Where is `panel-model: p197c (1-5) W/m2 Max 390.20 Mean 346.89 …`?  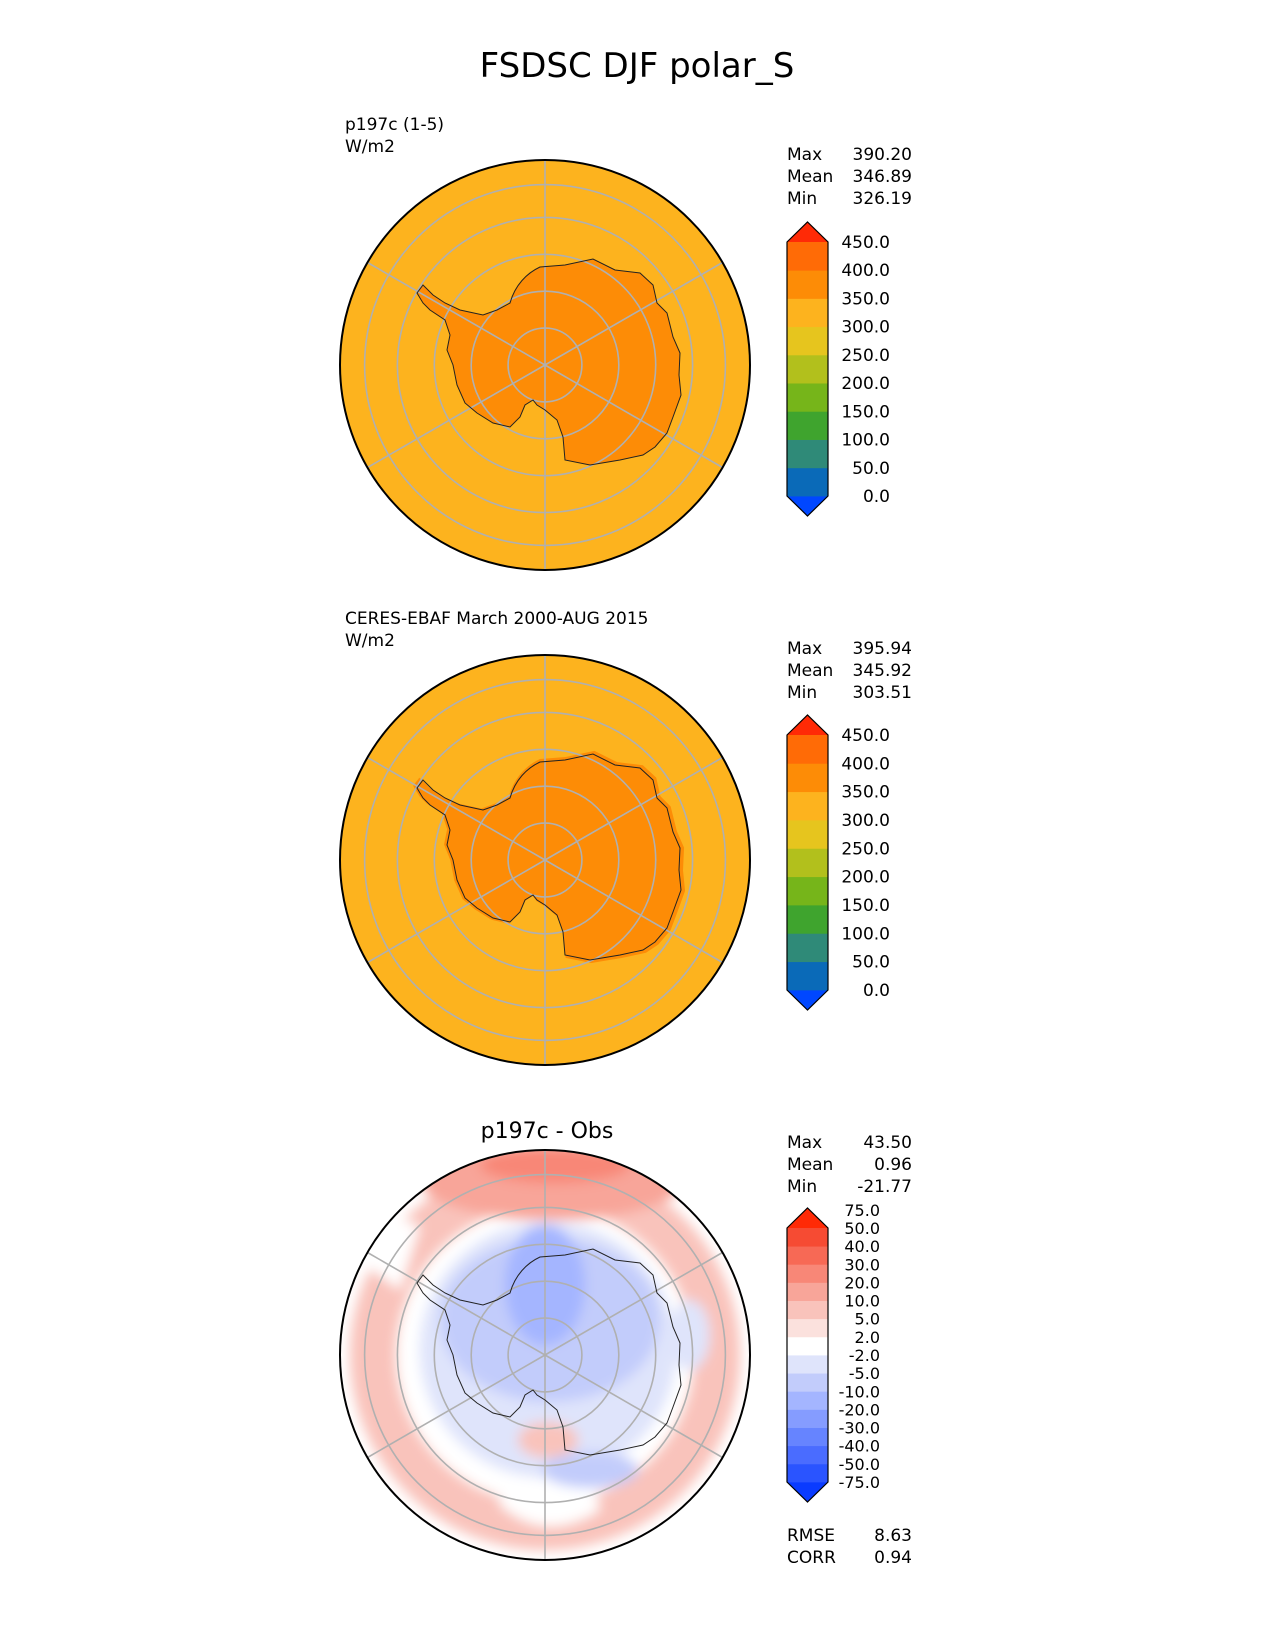
panel-model: p197c (1-5) W/m2 Max 390.20 Mean 346.89 … is located at coordinates (625, 343).